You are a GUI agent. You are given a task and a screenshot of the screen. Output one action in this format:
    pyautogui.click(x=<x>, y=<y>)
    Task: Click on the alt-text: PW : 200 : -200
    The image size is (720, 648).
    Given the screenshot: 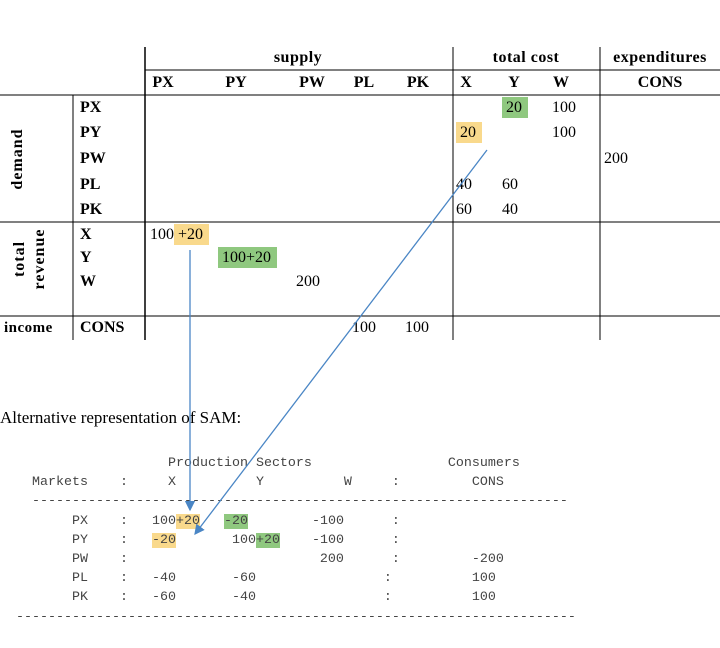 What is the action you would take?
    pyautogui.click(x=252, y=559)
    